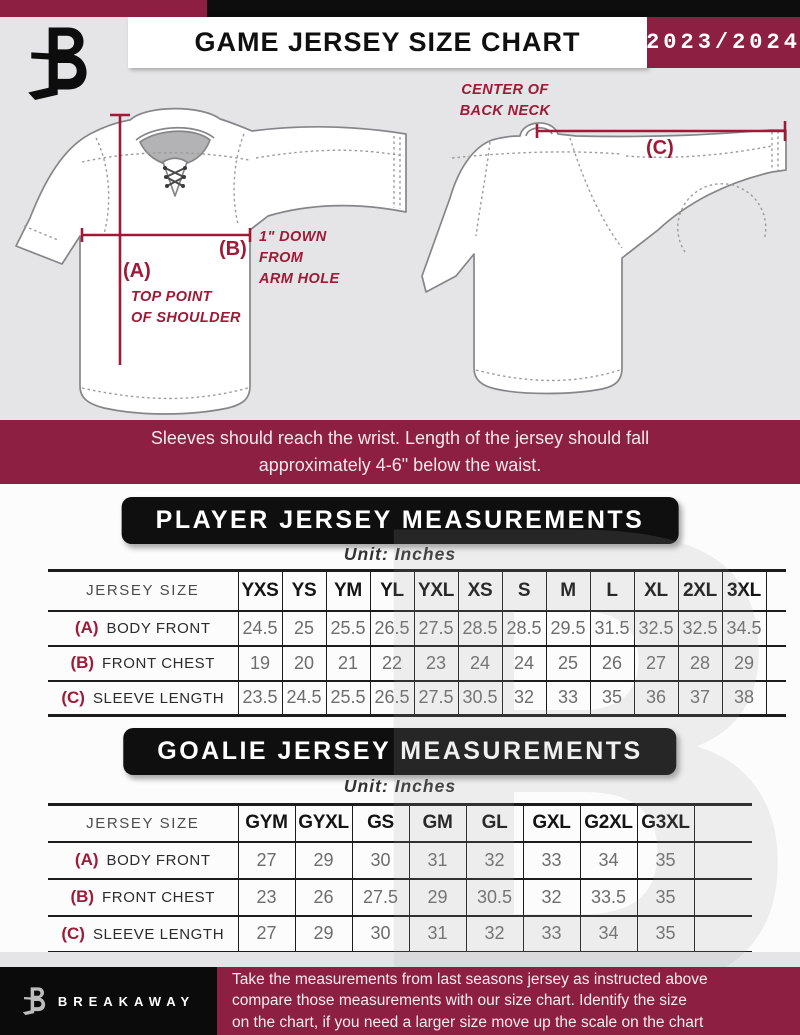 This screenshot has width=800, height=1035. I want to click on jersey-front-diagram, so click(211, 261).